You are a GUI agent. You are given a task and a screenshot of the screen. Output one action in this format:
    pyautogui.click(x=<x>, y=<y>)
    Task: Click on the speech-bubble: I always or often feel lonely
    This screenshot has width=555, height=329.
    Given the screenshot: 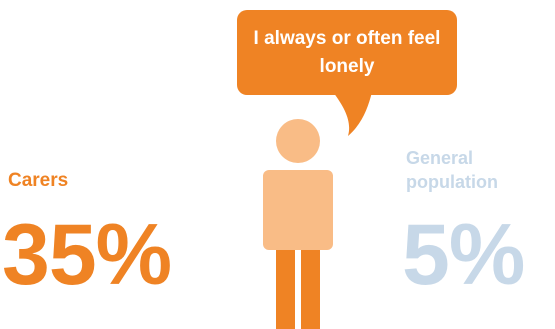 What is the action you would take?
    pyautogui.click(x=347, y=52)
    